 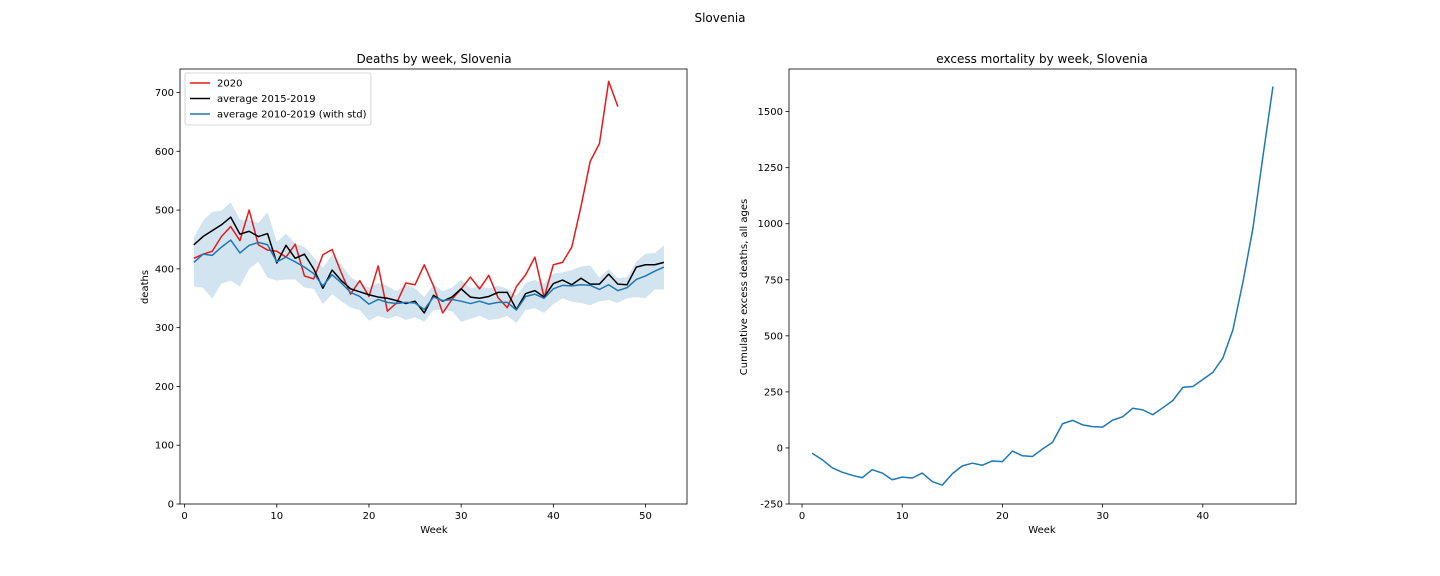 What do you see at coordinates (266, 99) in the screenshot?
I see `legend-label-1: average 2015-2019` at bounding box center [266, 99].